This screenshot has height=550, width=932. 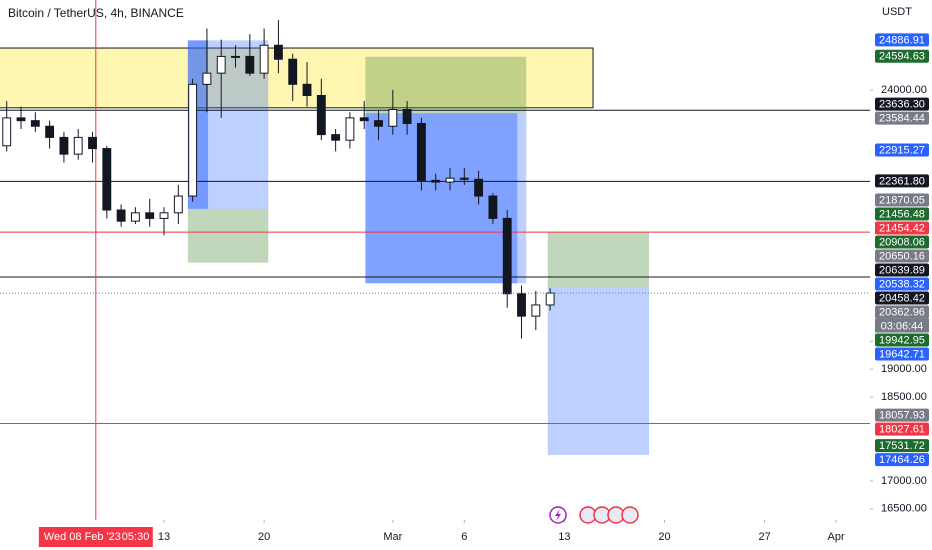 I want to click on price-tag-label: 20362.96, so click(x=902, y=312).